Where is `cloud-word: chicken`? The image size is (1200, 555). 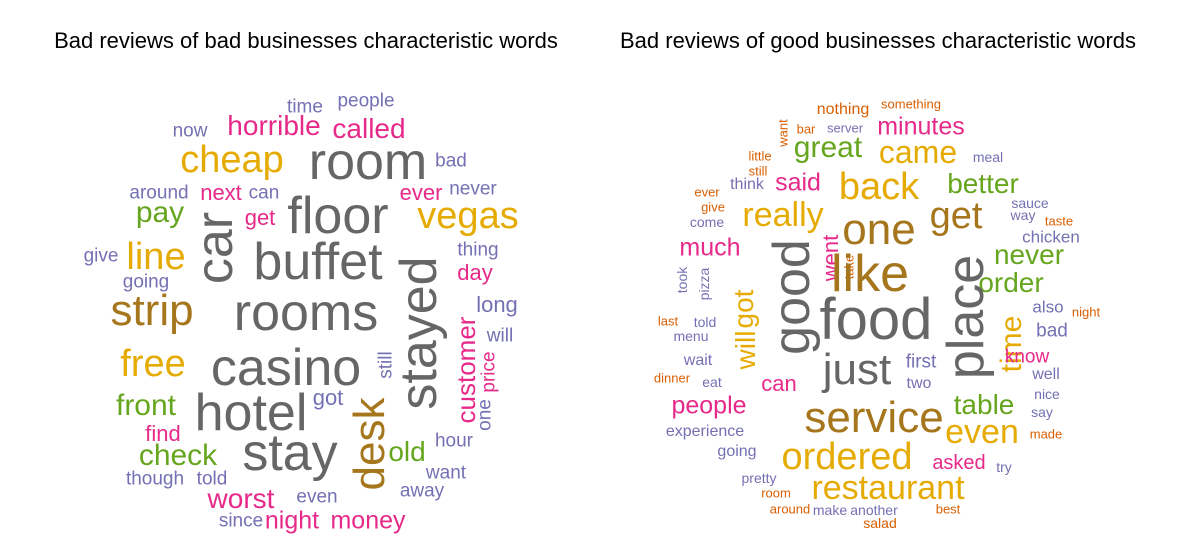
cloud-word: chicken is located at coordinates (1051, 237).